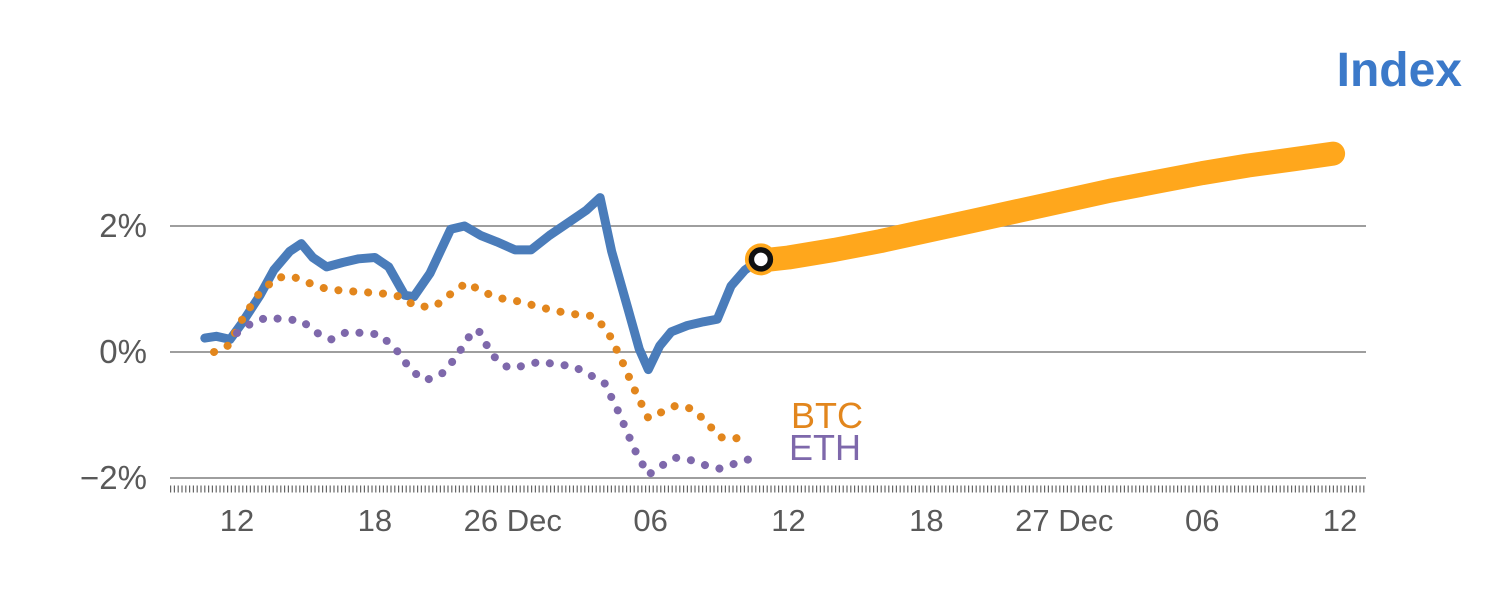 This screenshot has height=600, width=1500. I want to click on btc-series-label: BTC, so click(827, 415).